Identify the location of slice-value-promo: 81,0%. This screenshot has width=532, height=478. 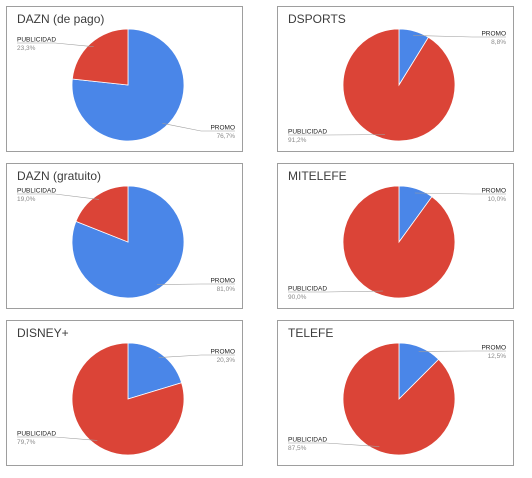
(226, 289).